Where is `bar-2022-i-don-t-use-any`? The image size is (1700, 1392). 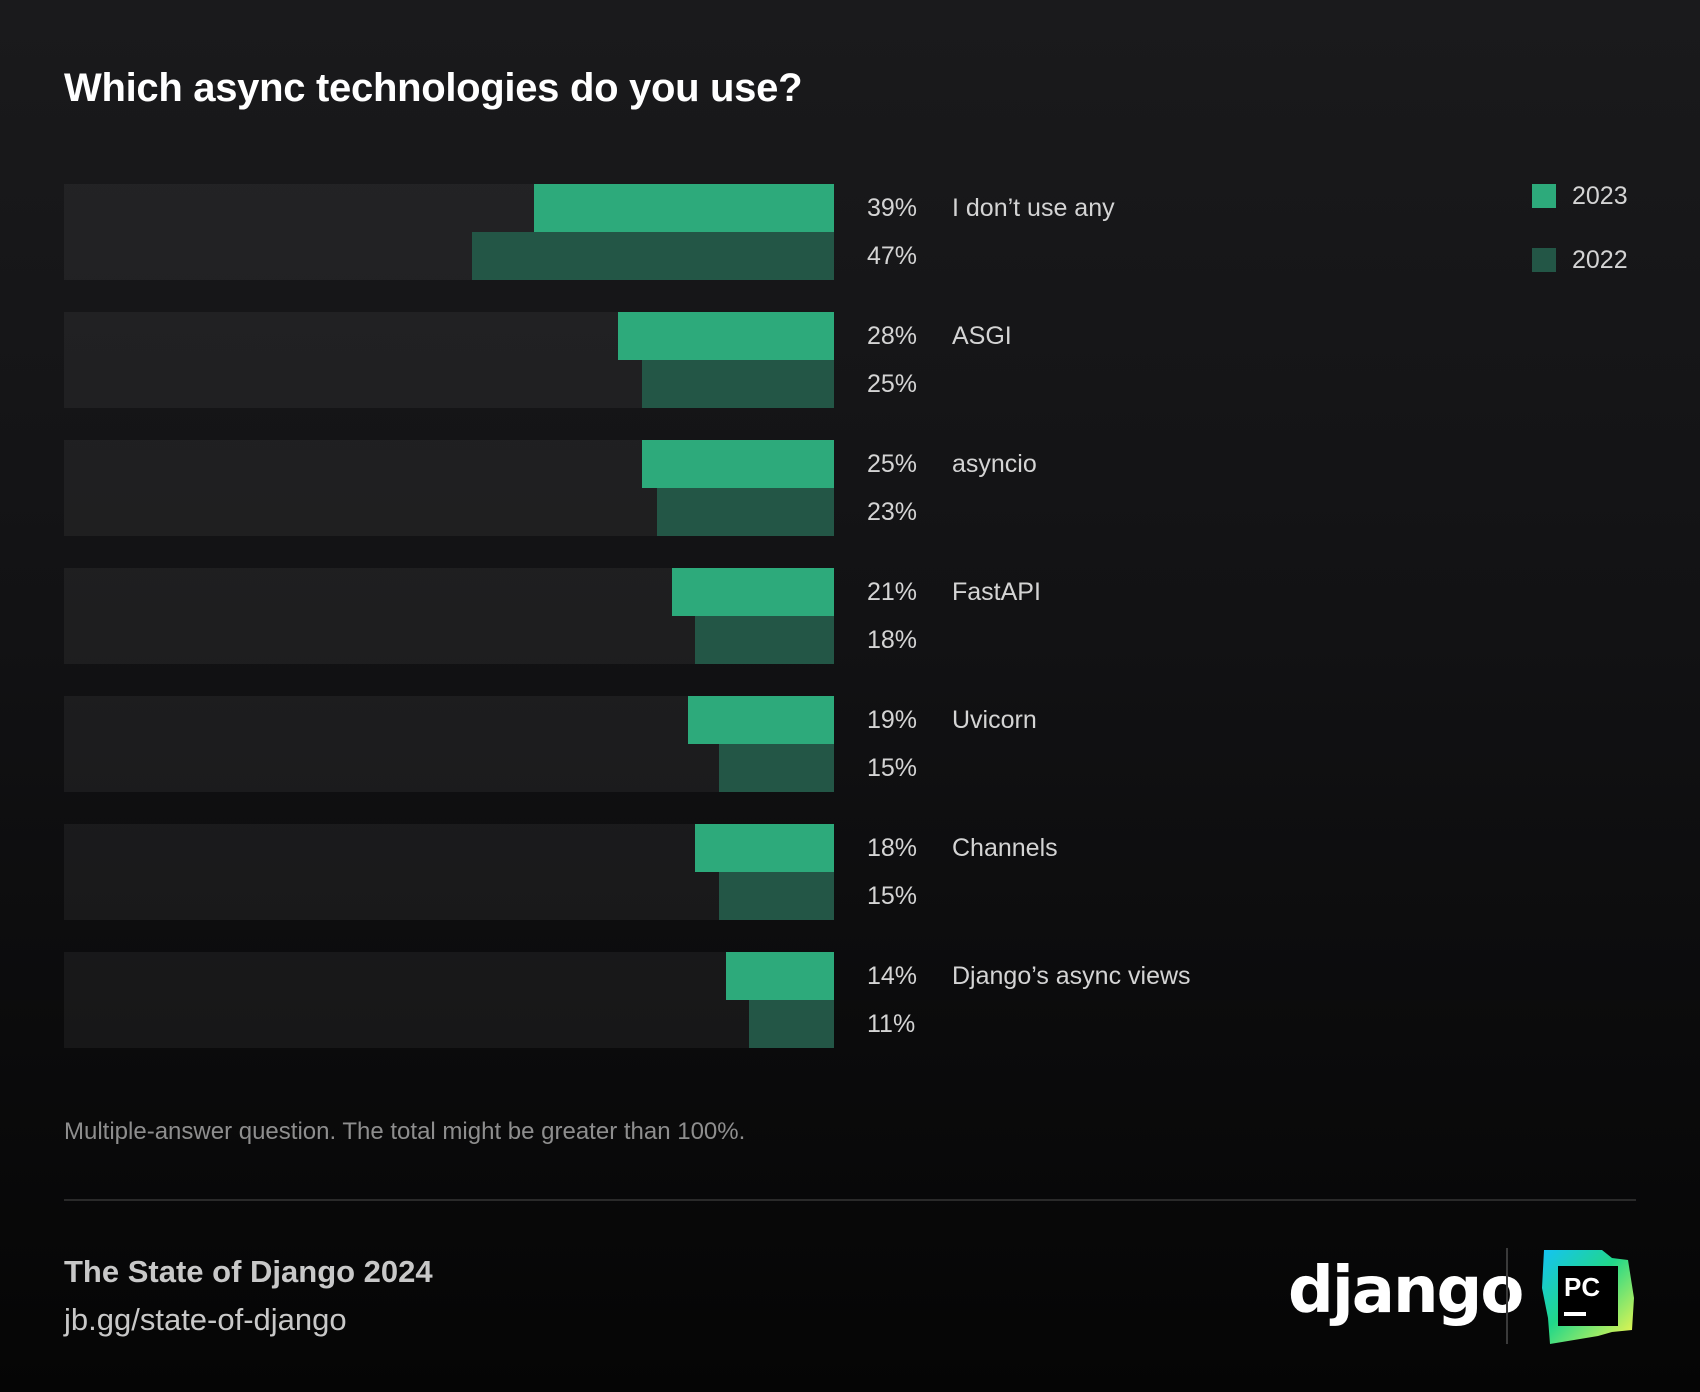 bar-2022-i-don-t-use-any is located at coordinates (653, 256).